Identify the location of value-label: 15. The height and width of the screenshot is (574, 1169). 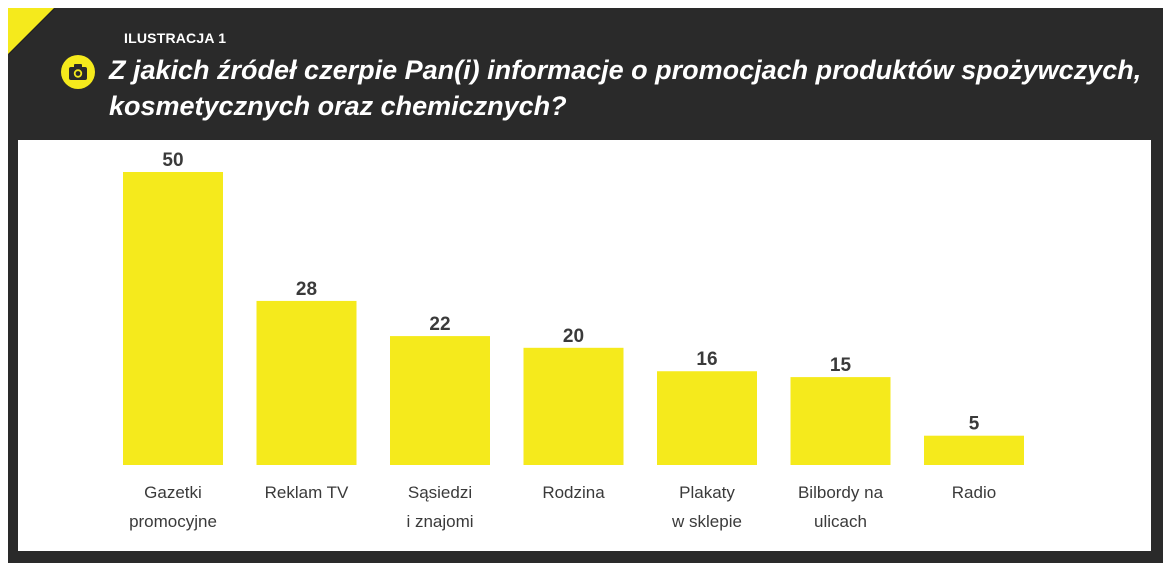
(841, 365).